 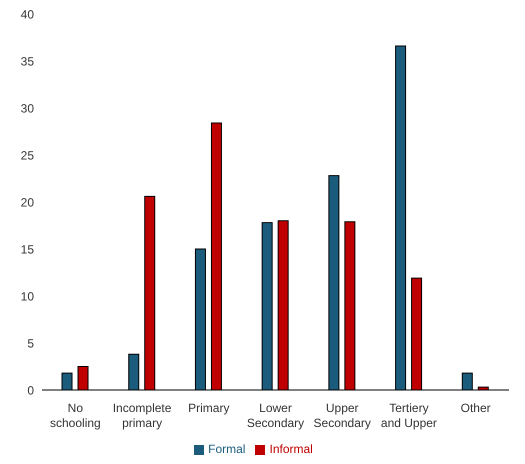 I want to click on x-tick-label: No schooling, so click(x=75, y=415).